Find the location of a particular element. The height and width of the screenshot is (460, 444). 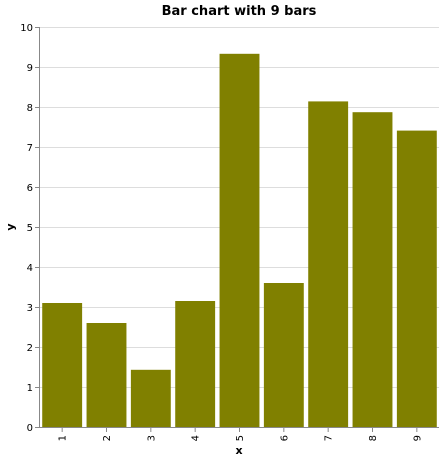

y-tick-label: 3 is located at coordinates (30, 308).